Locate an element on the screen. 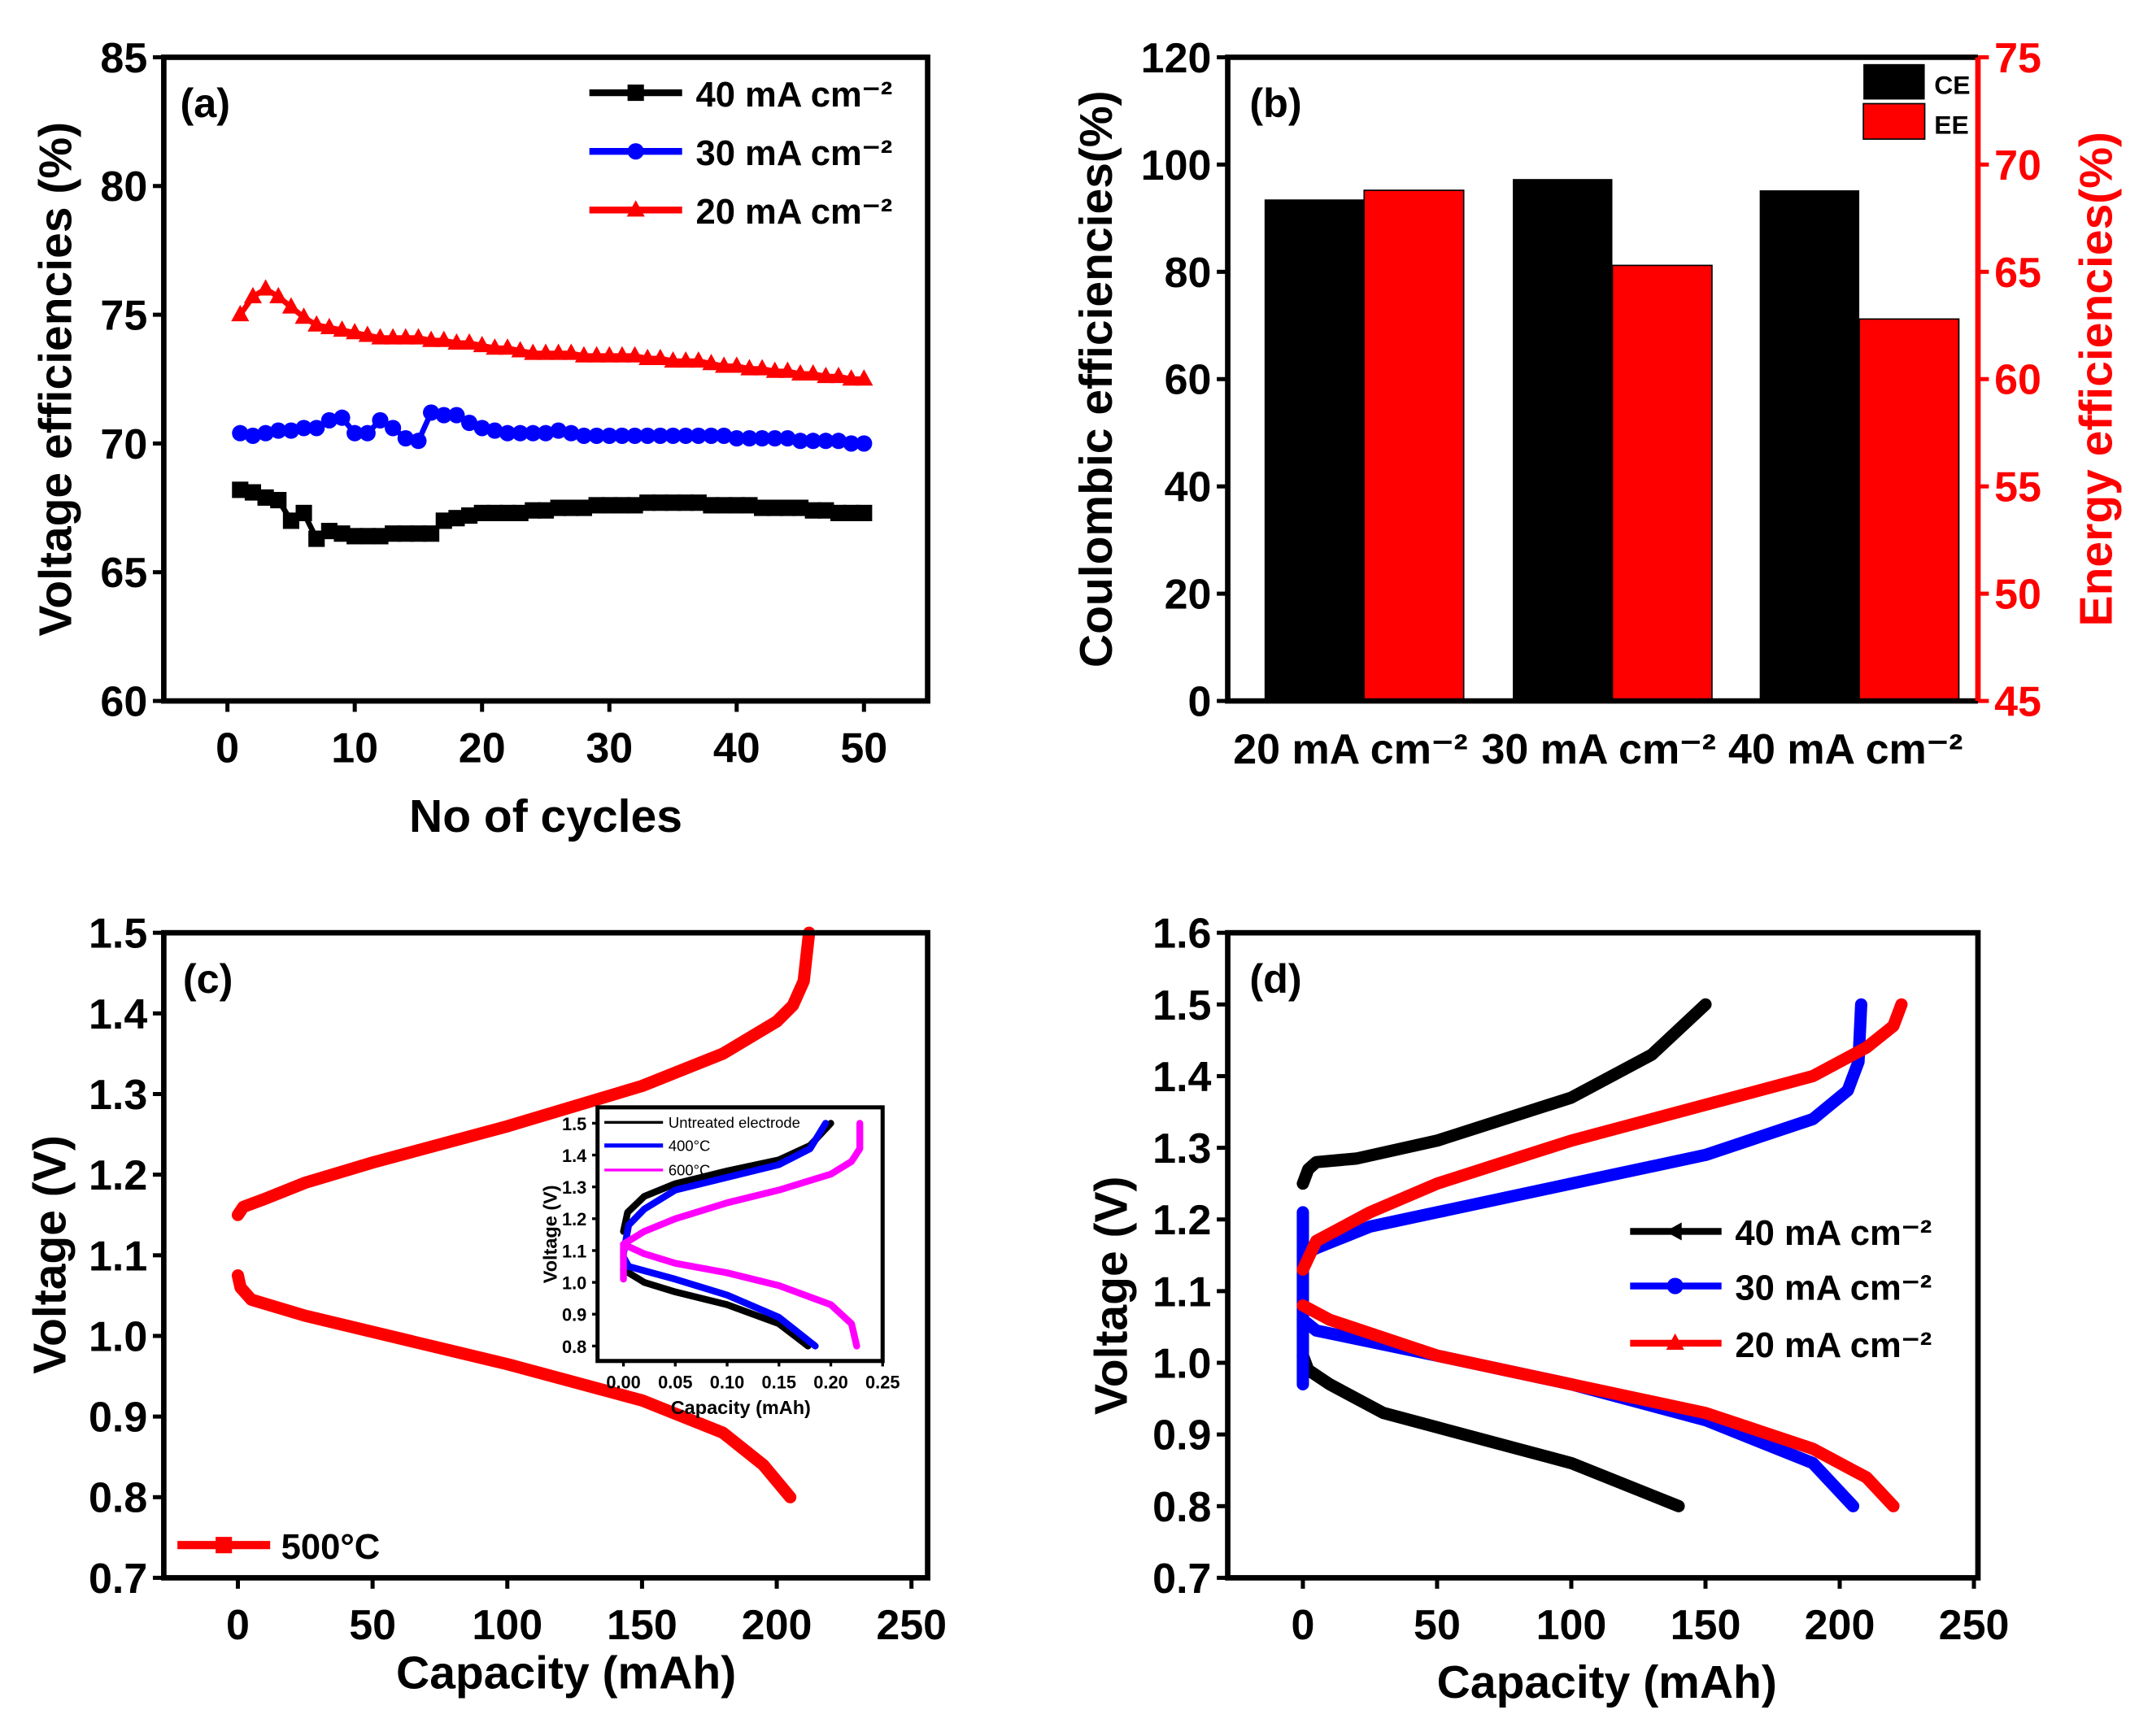 The image size is (2139, 1736). legend-label-ee: EE is located at coordinates (1951, 124).